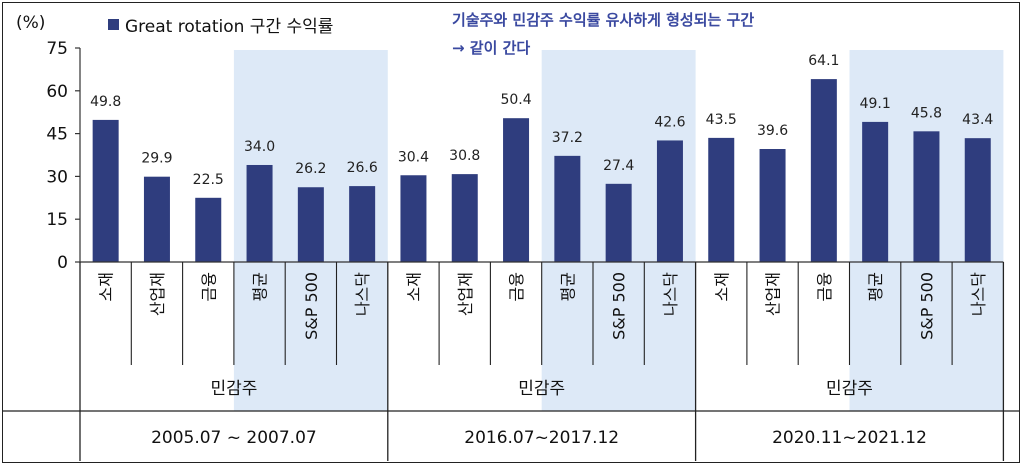 The height and width of the screenshot is (467, 1024). What do you see at coordinates (30, 23) in the screenshot?
I see `y-unit-label: (%)` at bounding box center [30, 23].